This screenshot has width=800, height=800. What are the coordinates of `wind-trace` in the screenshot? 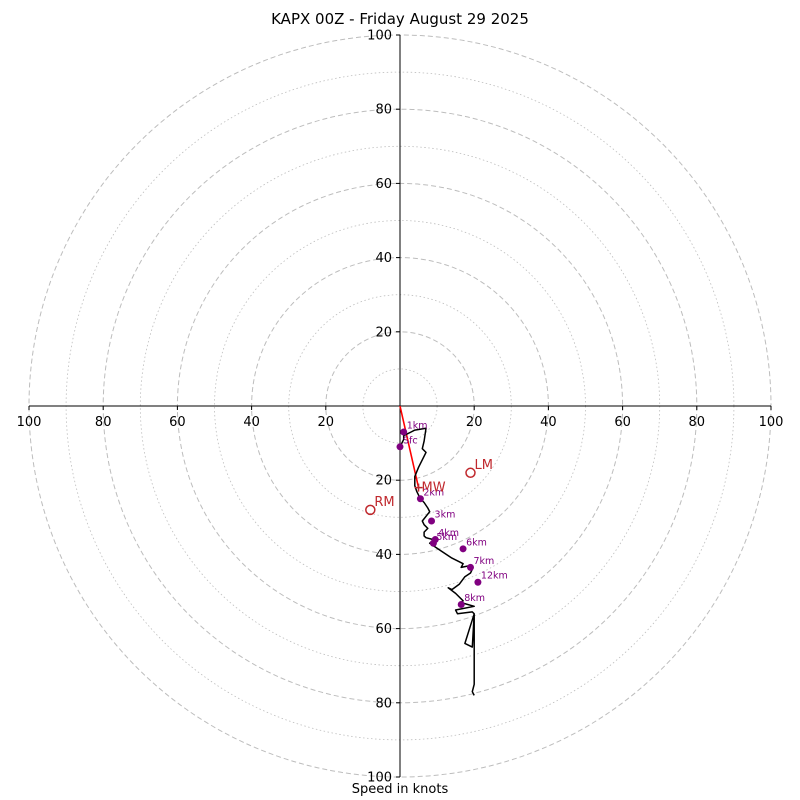 It's located at (437, 550).